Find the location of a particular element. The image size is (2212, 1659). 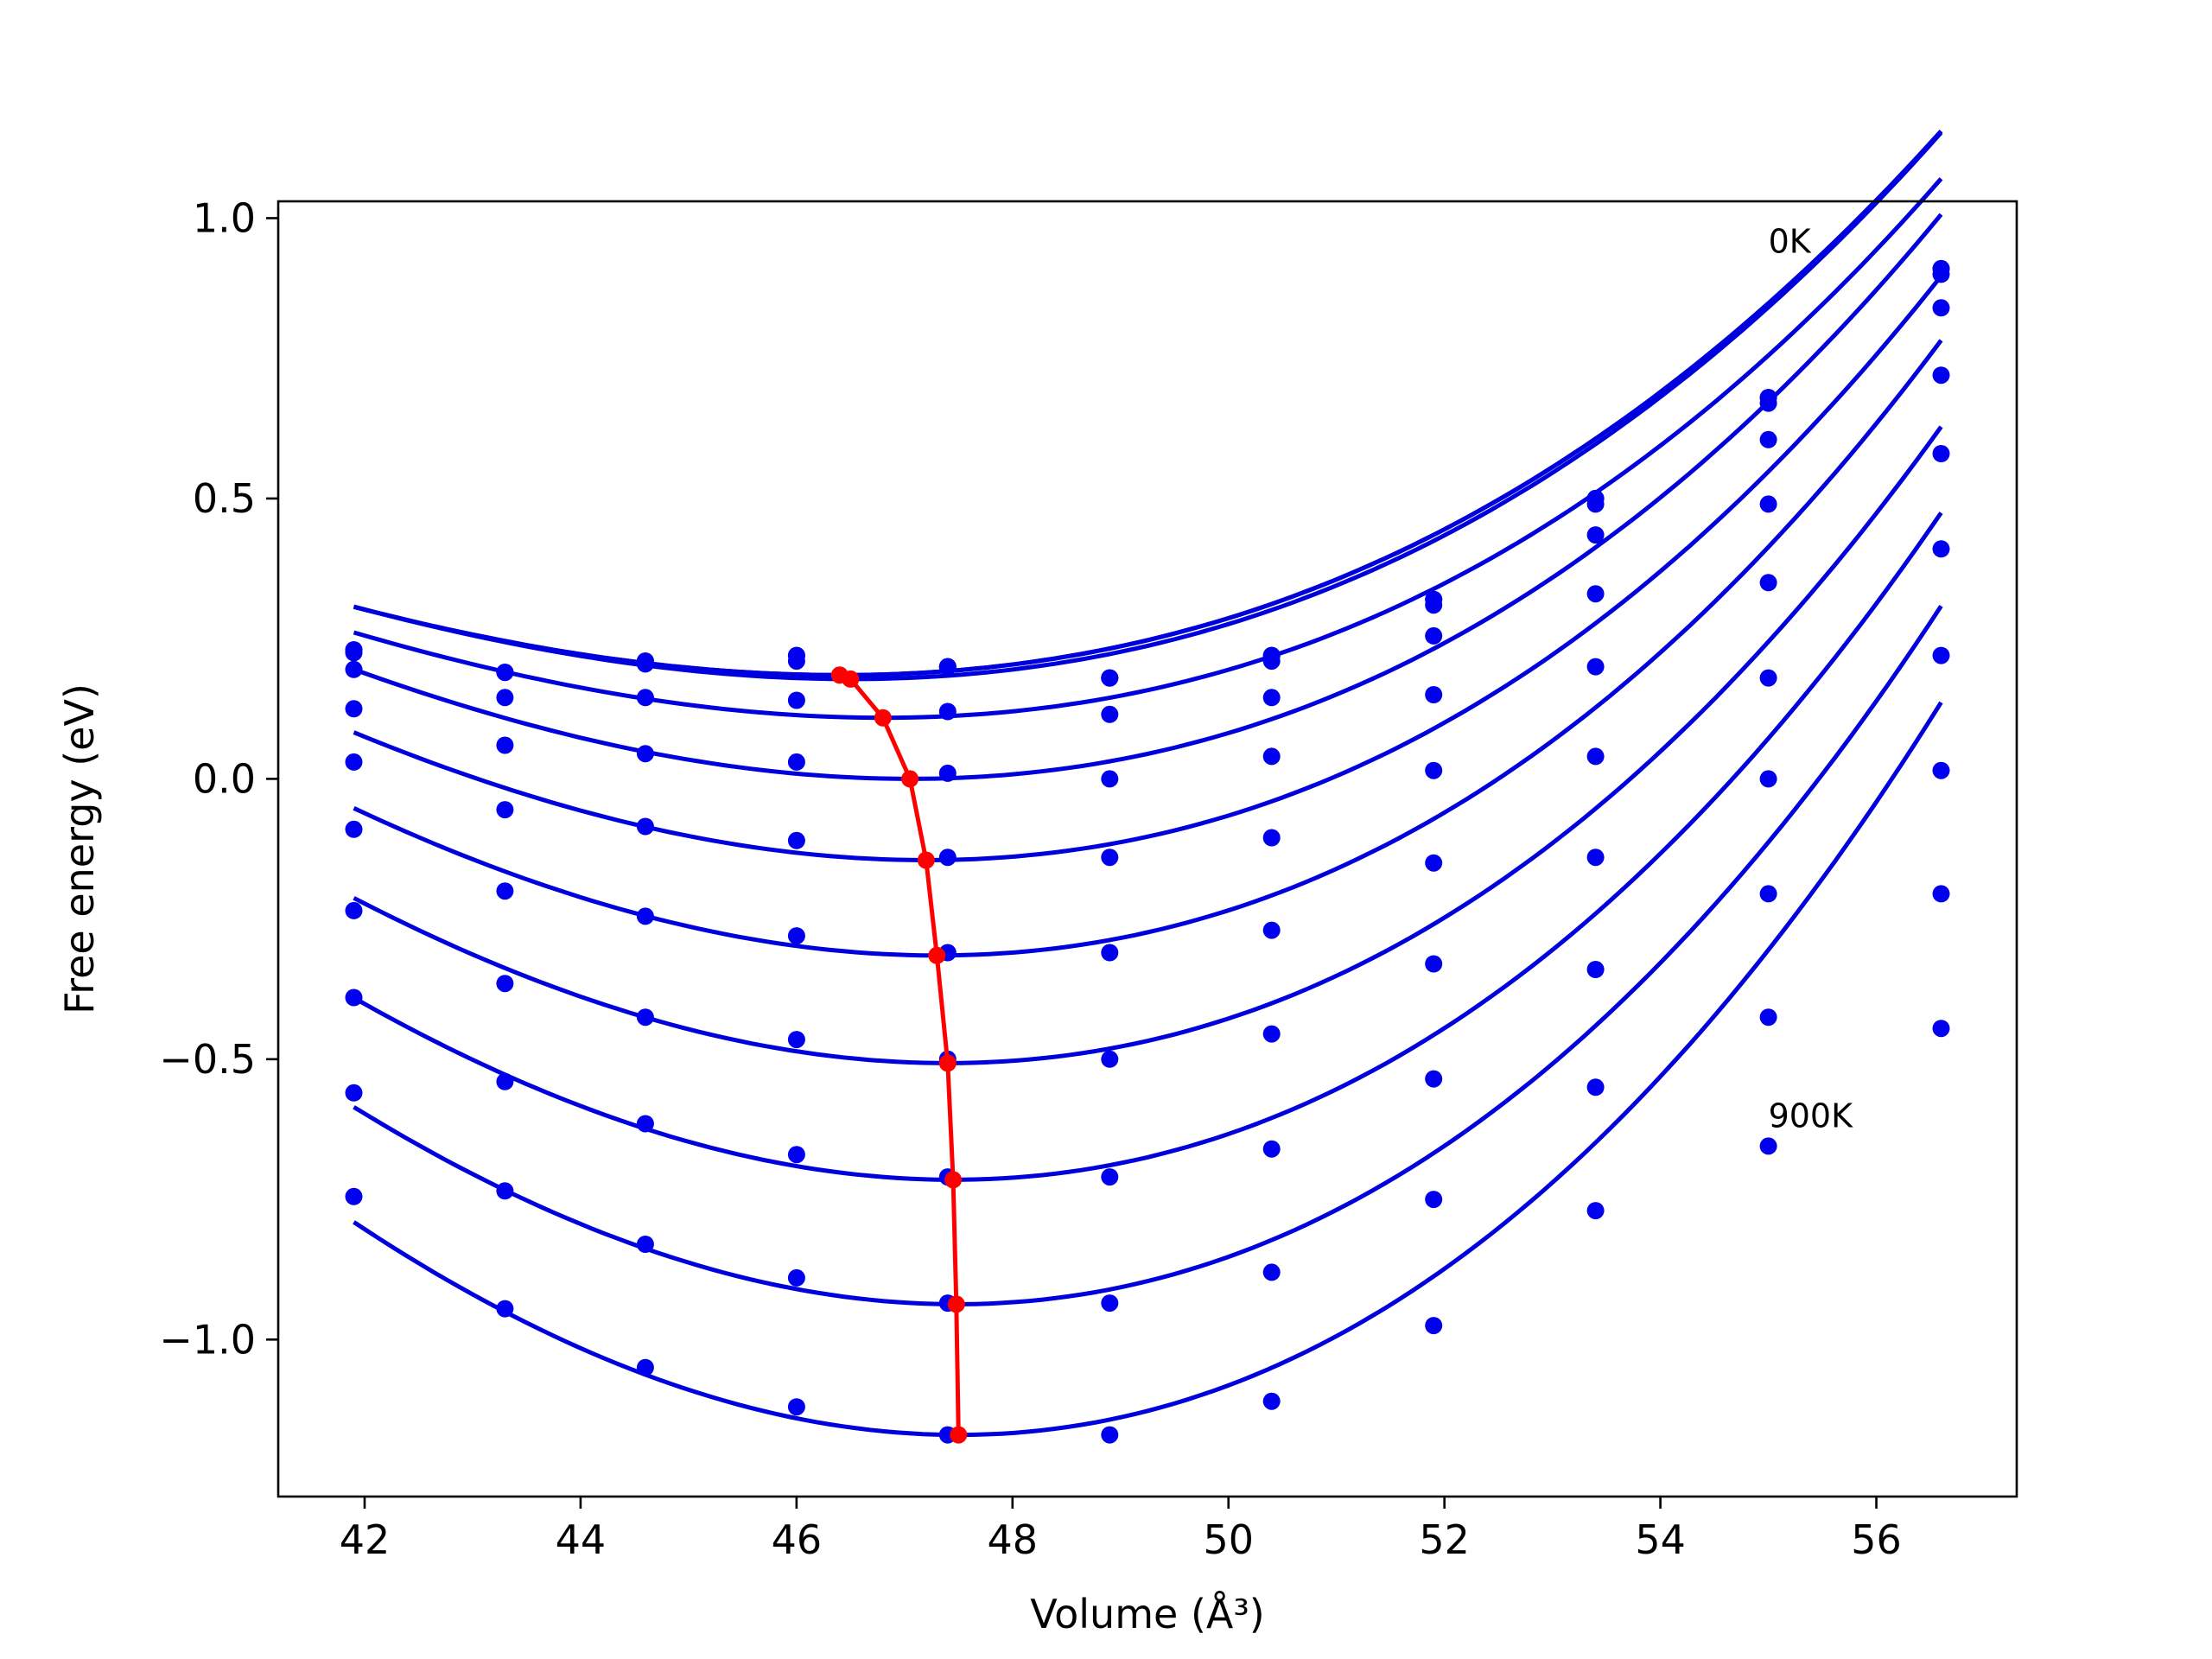

annotations: 0K 900K is located at coordinates (1811, 678).